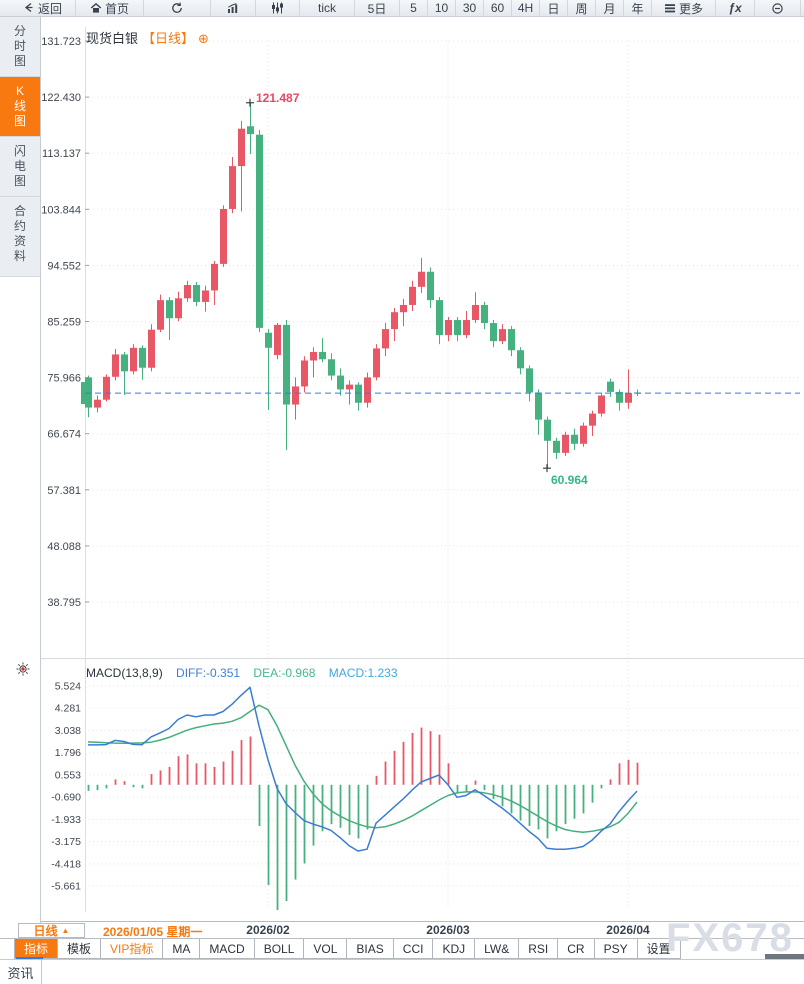 The height and width of the screenshot is (984, 804). Describe the element at coordinates (96, 8) in the screenshot. I see `home-icon` at that location.